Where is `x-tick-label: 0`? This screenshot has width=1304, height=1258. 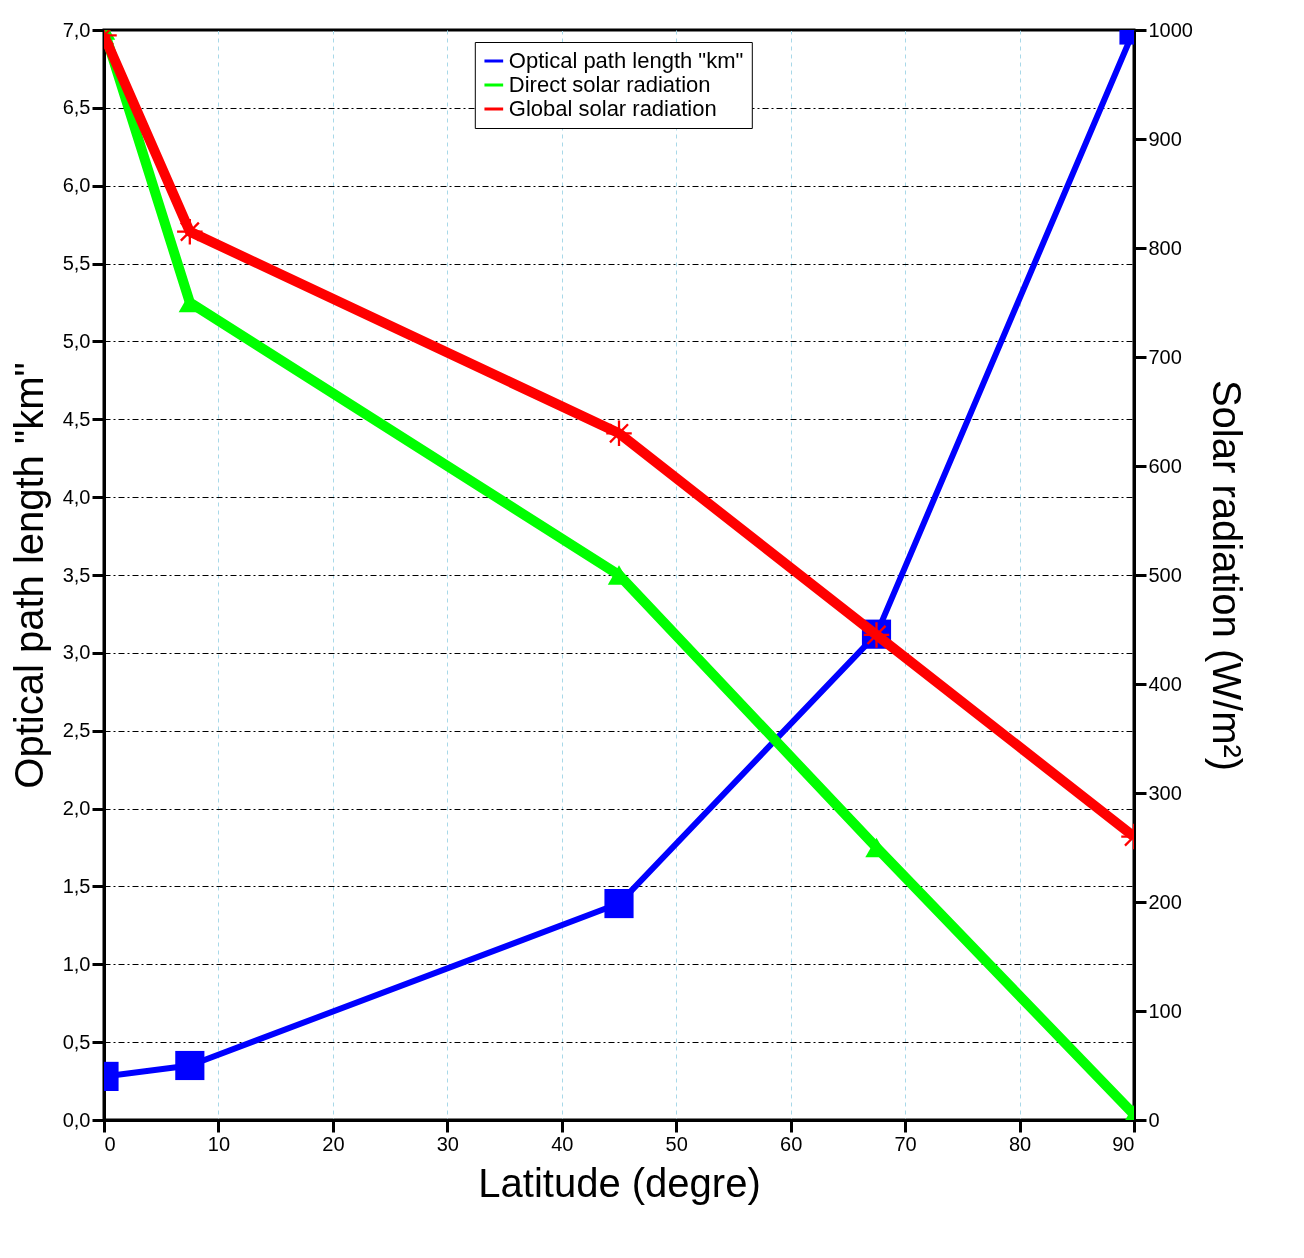
x-tick-label: 0 is located at coordinates (110, 1143).